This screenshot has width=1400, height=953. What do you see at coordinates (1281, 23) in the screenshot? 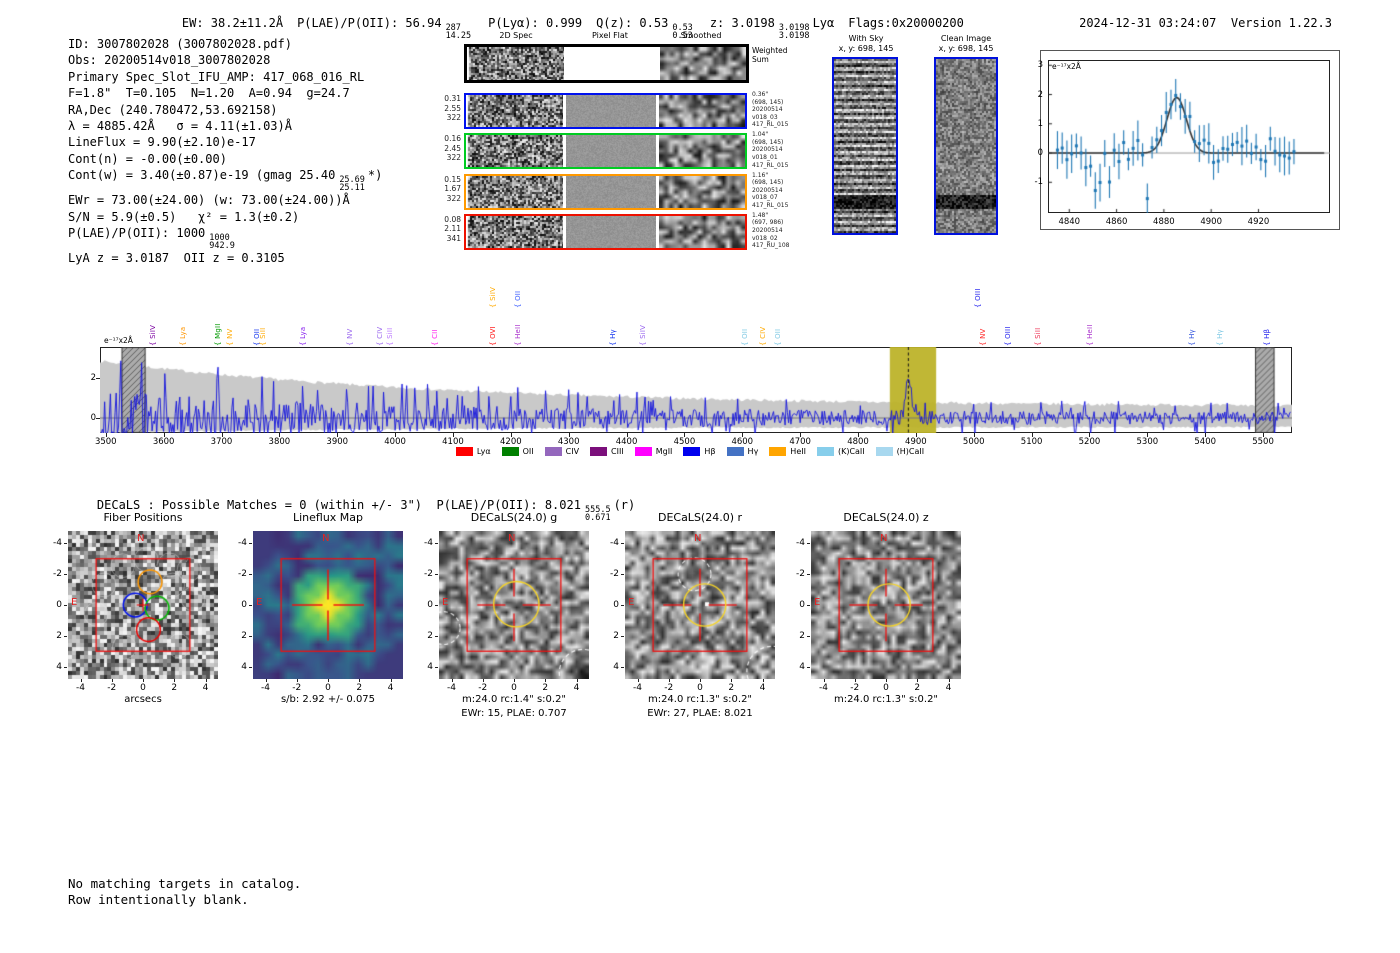
I see `header-version: Version 1.22.3` at bounding box center [1281, 23].